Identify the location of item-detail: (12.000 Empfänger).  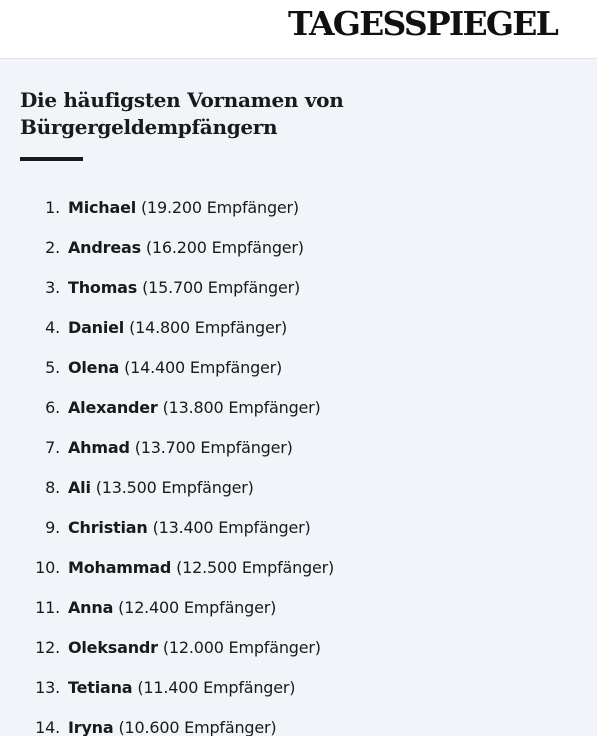
(241, 647).